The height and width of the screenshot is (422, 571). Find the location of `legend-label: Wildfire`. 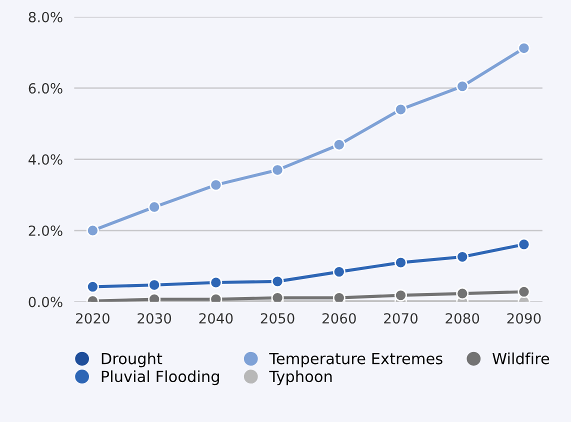

legend-label: Wildfire is located at coordinates (521, 358).